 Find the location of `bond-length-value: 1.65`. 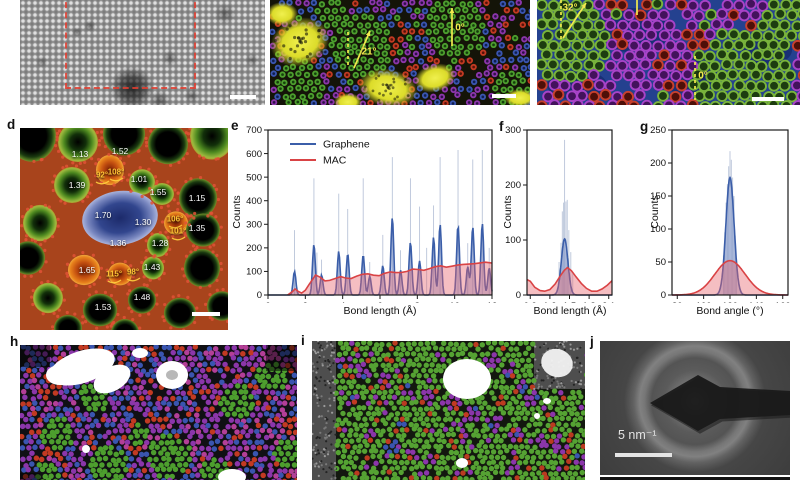

bond-length-value: 1.65 is located at coordinates (87, 270).